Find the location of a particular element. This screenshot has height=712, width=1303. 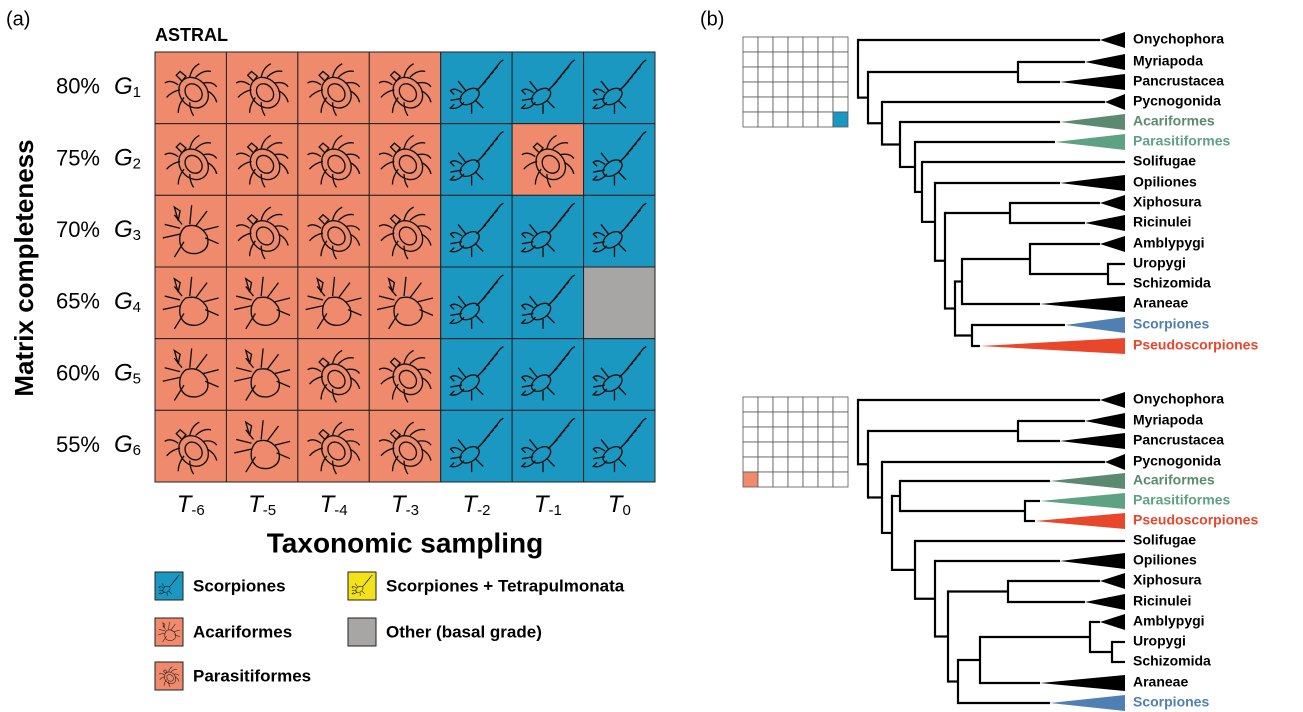

row-sub: 6 is located at coordinates (137, 450).